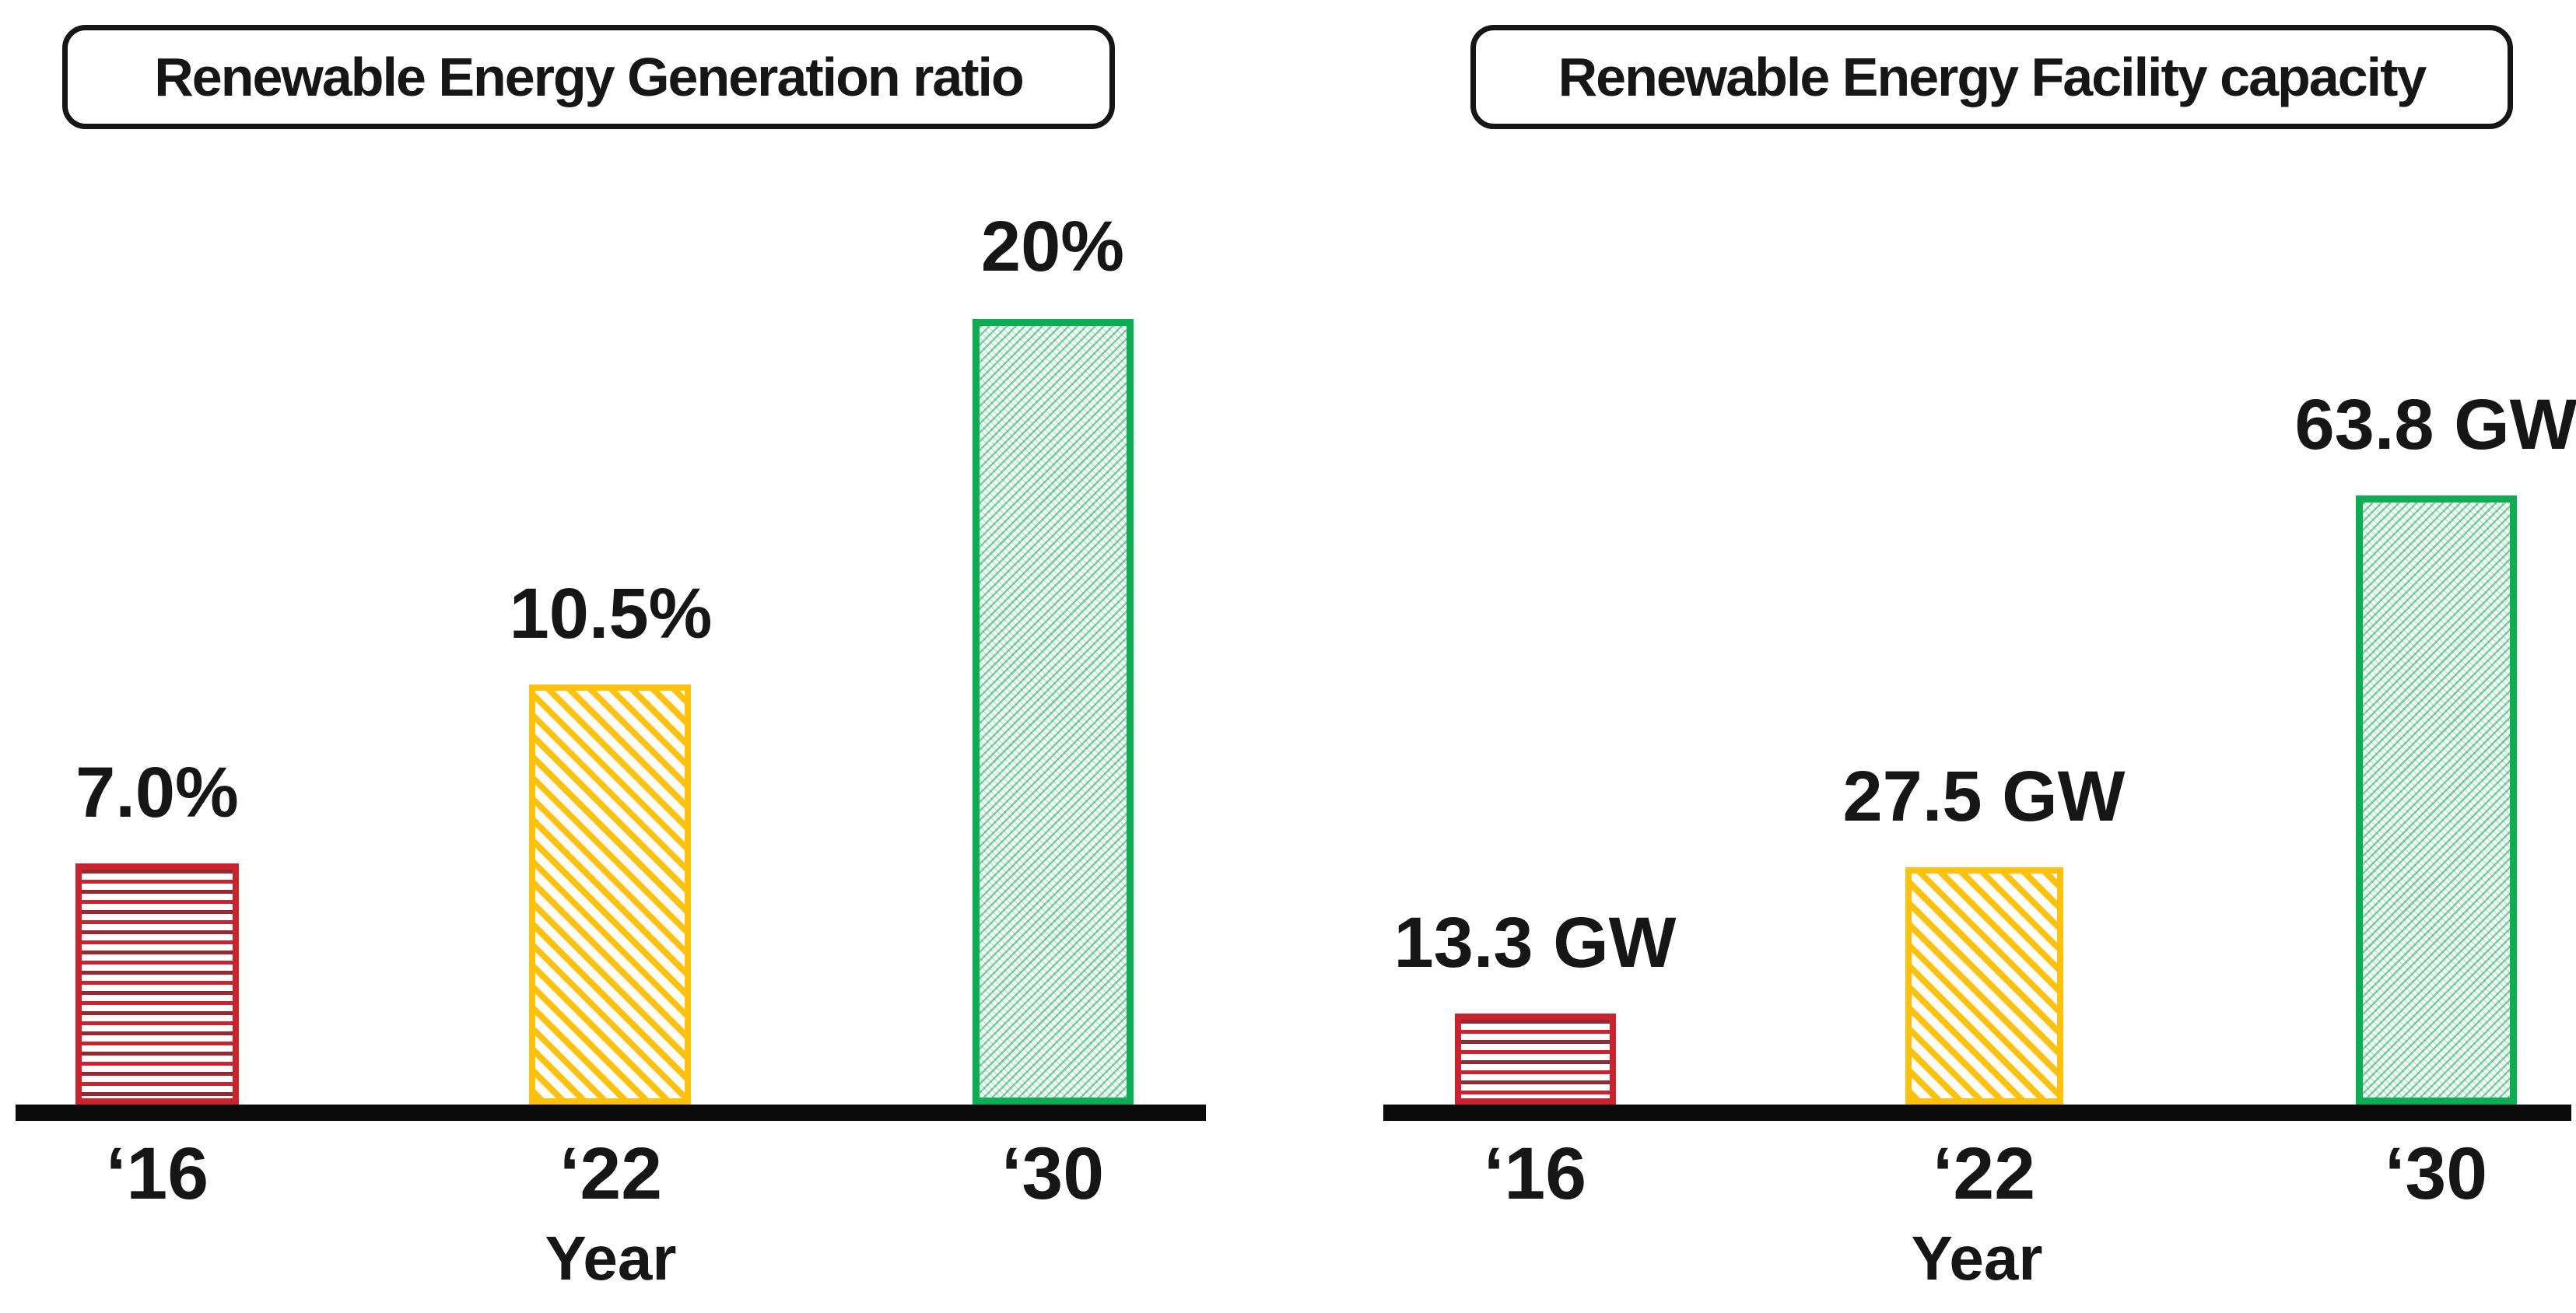 This screenshot has height=1313, width=2576. I want to click on bar-value-label-2030: 63.8 GW, so click(2435, 425).